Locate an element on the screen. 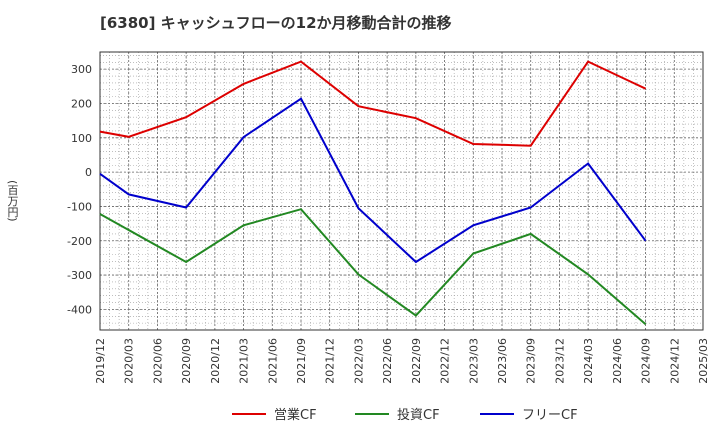  y-axis-label: (百万円) is located at coordinates (12, 201).